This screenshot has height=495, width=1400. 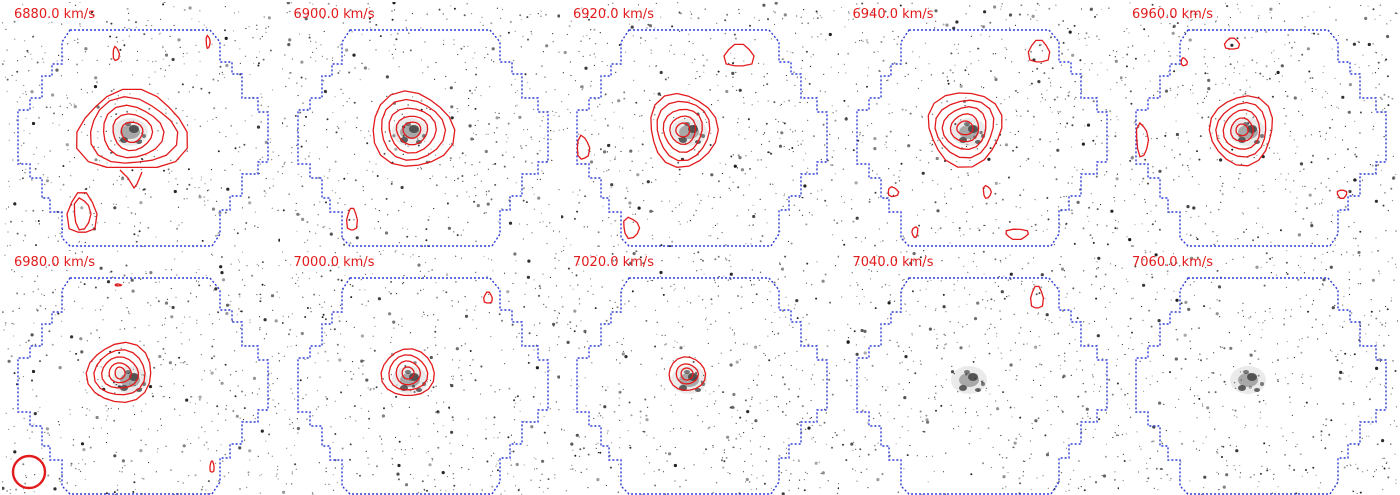 What do you see at coordinates (893, 14) in the screenshot?
I see `velocity-label: 6940.0 km/s` at bounding box center [893, 14].